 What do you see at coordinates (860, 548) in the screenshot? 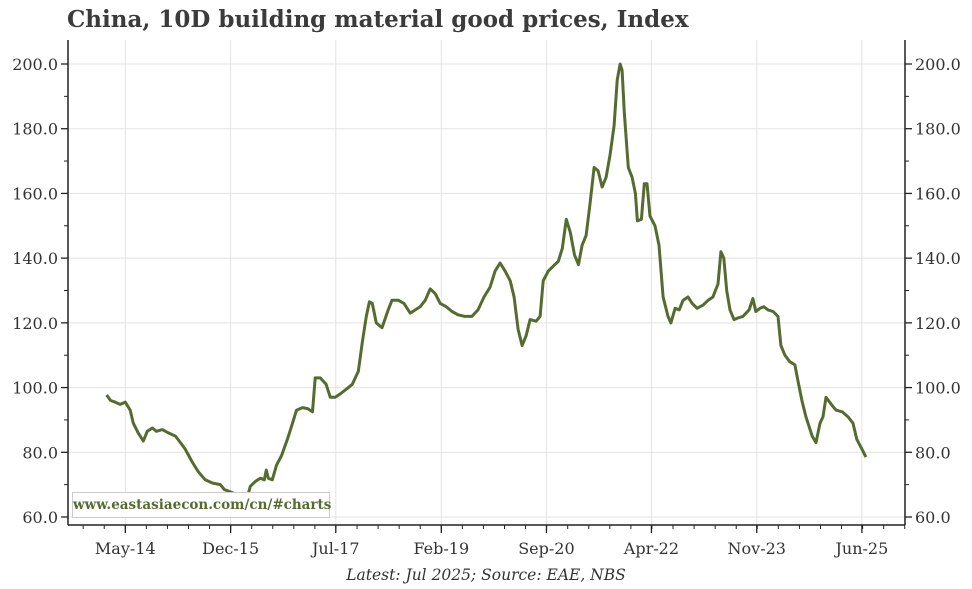
I see `x-tick-label: Jun-25` at bounding box center [860, 548].